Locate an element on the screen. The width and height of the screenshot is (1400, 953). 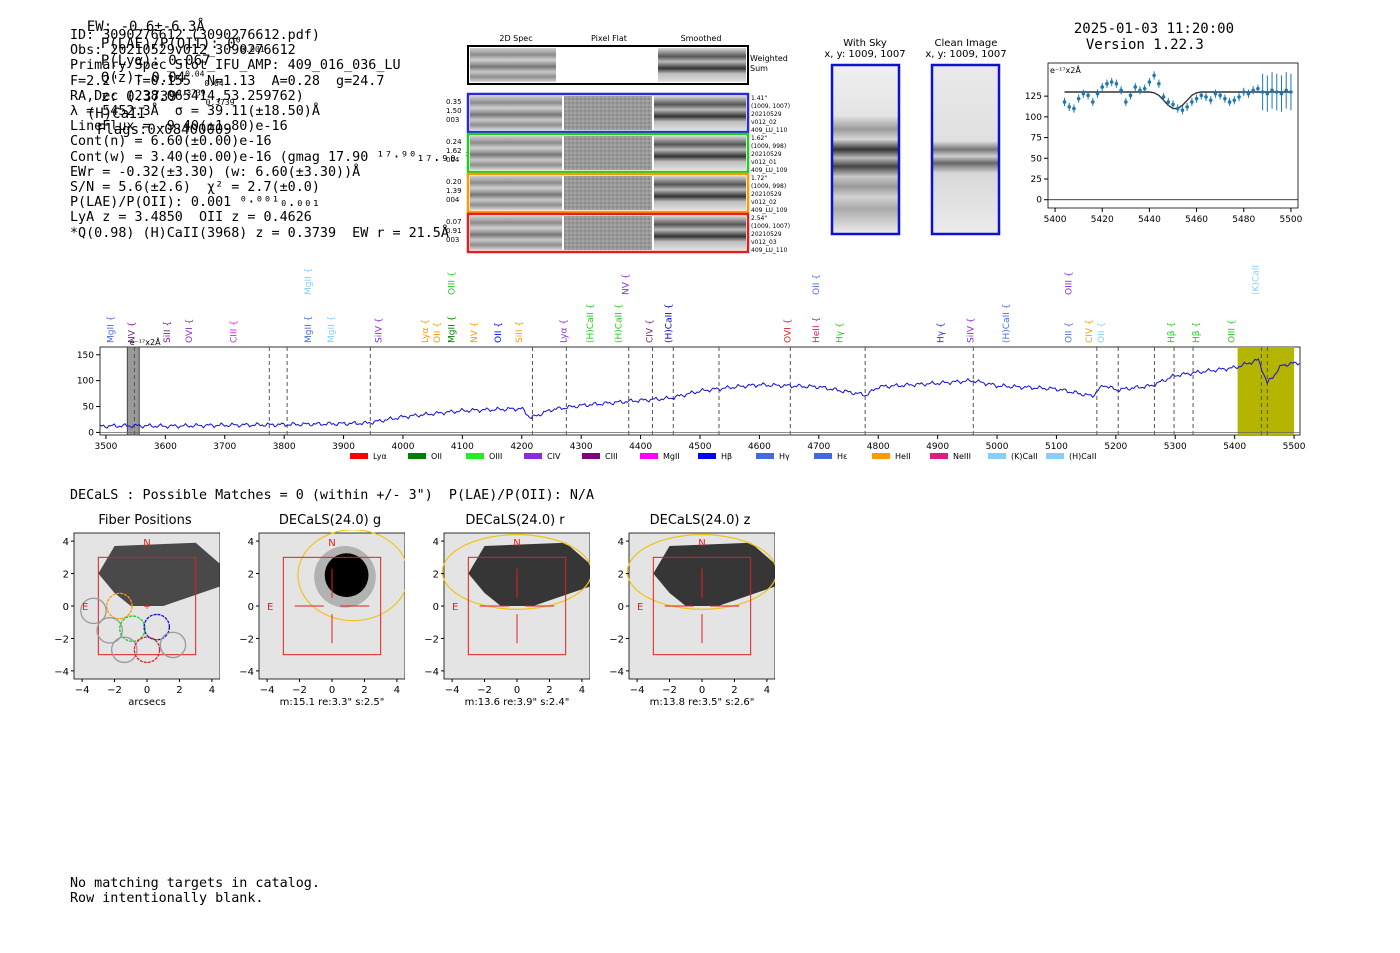
legend-label: NeIII is located at coordinates (962, 456).